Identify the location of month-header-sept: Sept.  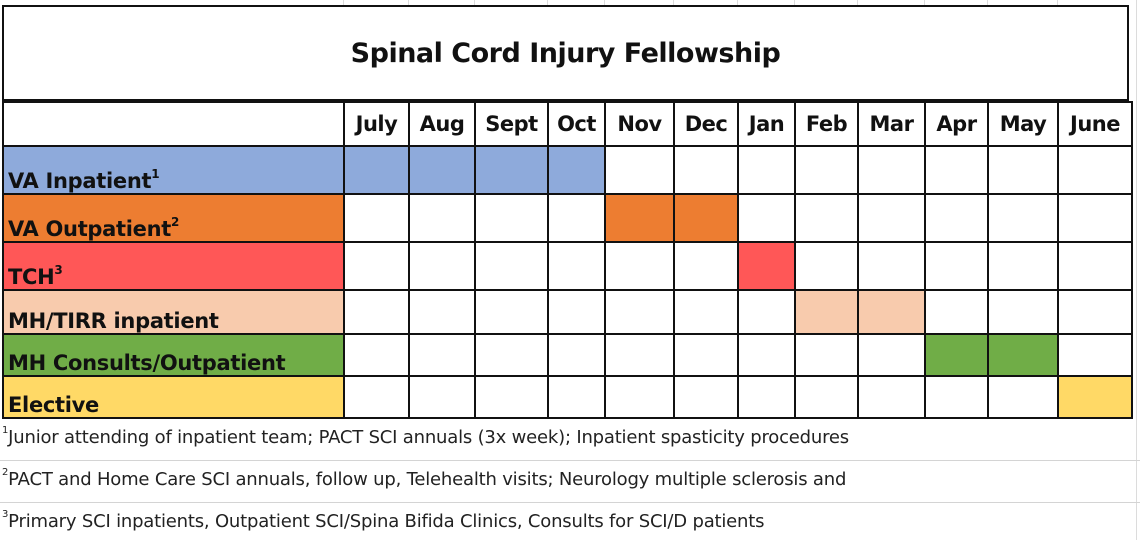
(511, 124).